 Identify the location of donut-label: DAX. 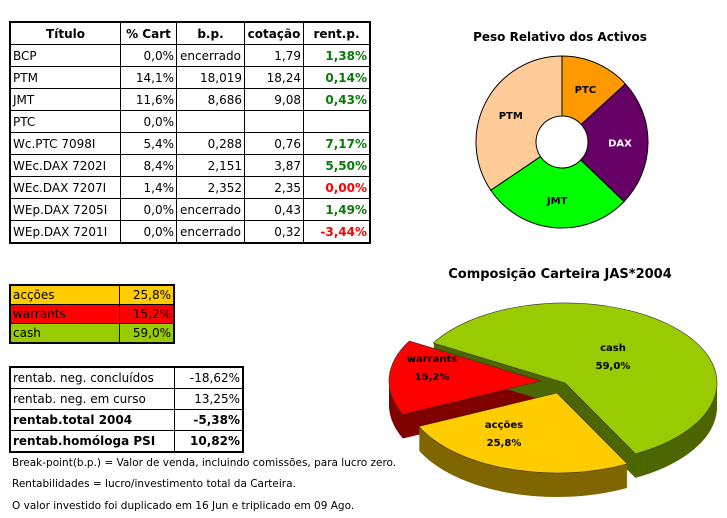
(620, 144).